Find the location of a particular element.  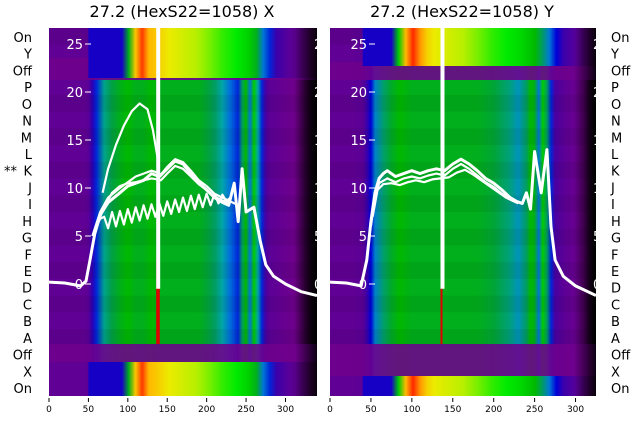

row-label: L is located at coordinates (615, 155).